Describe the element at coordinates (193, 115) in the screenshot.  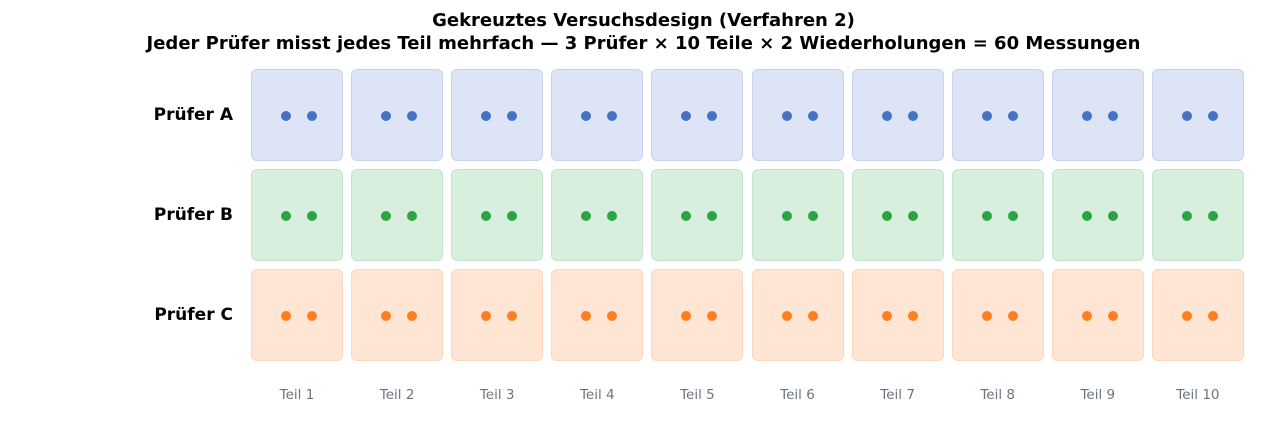
I see `operator-label: Prüfer A` at that location.